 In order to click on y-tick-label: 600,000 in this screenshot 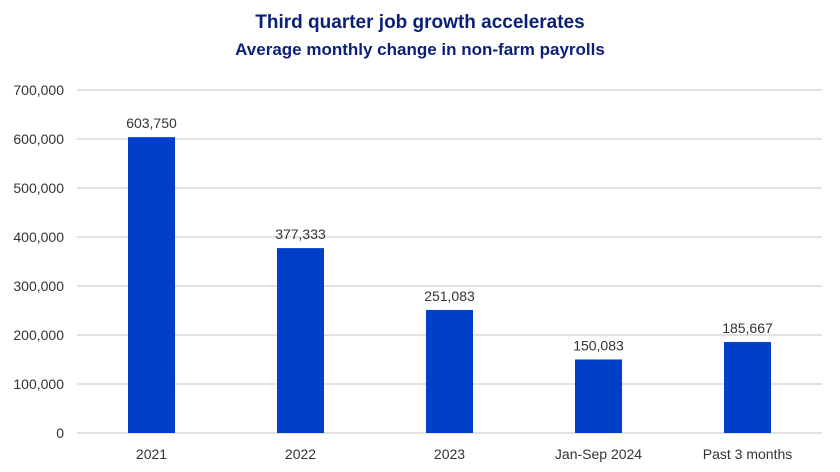, I will do `click(38, 139)`.